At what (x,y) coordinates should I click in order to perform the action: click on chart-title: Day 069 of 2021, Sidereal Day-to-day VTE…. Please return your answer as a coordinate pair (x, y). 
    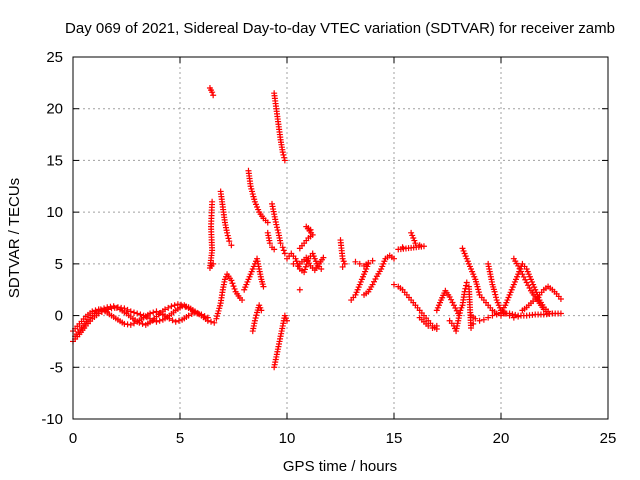
    Looking at the image, I should click on (340, 28).